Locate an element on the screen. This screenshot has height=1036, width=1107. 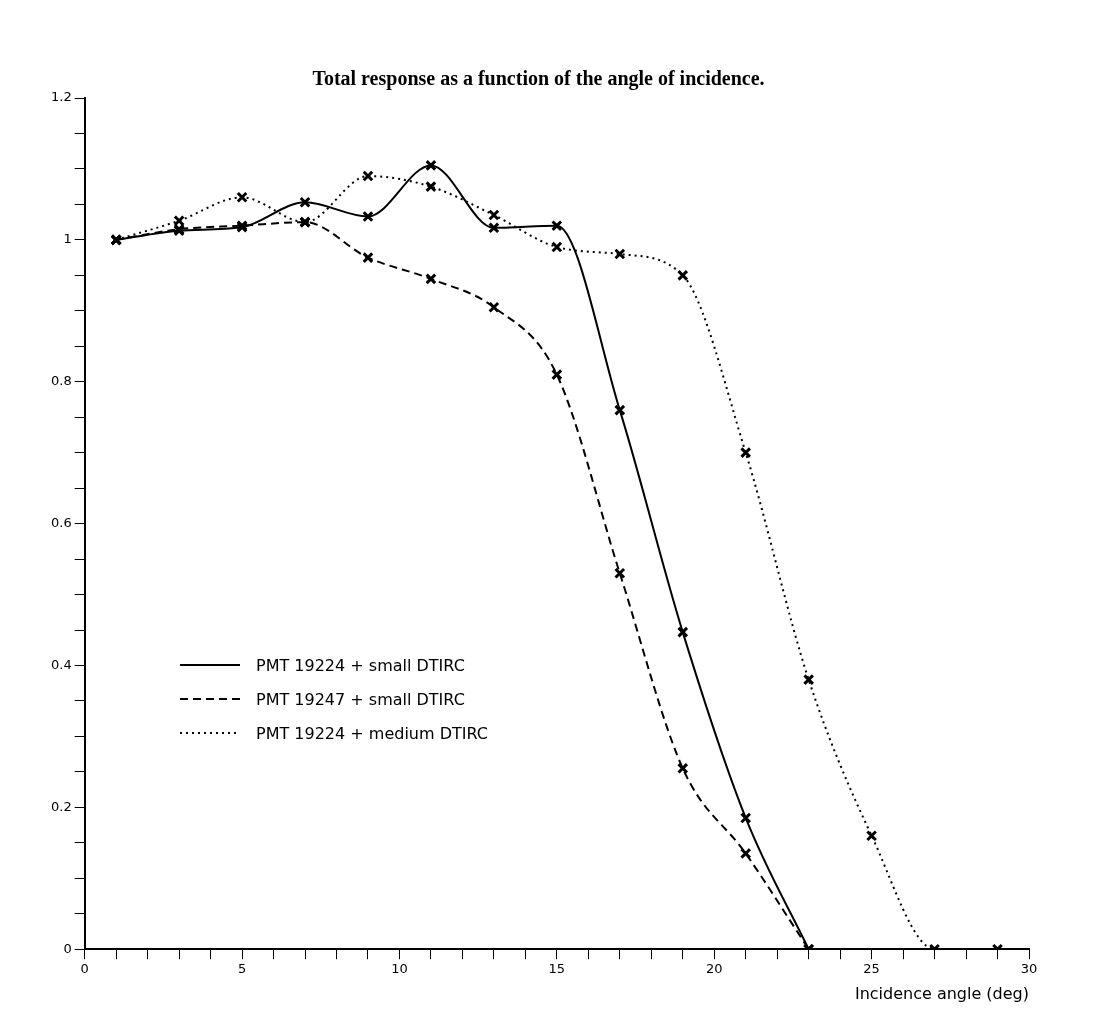
y-tick-label: 1.2 is located at coordinates (61, 97).